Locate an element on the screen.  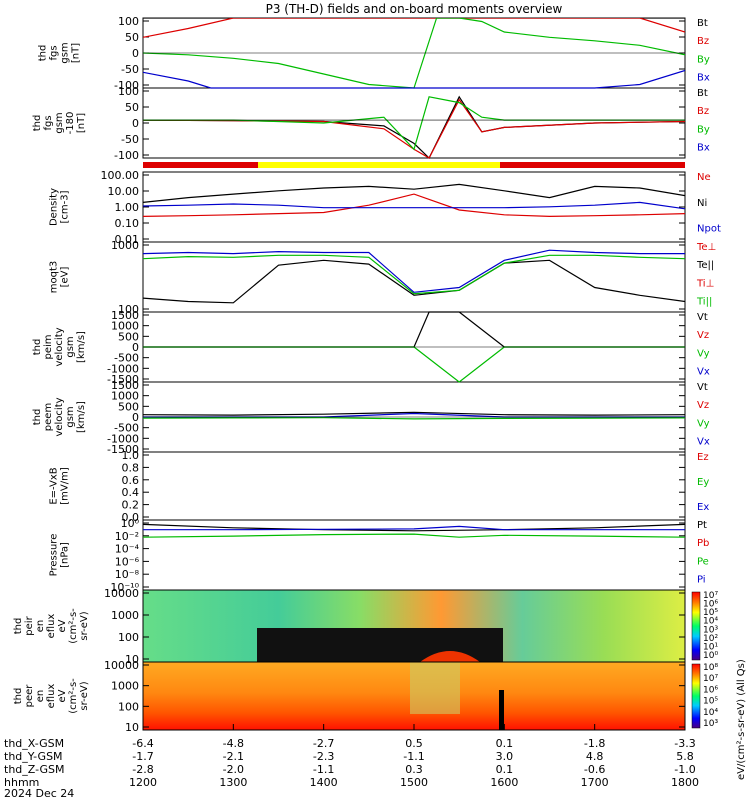
y-tick-label: 10000 is located at coordinates (121, 593).